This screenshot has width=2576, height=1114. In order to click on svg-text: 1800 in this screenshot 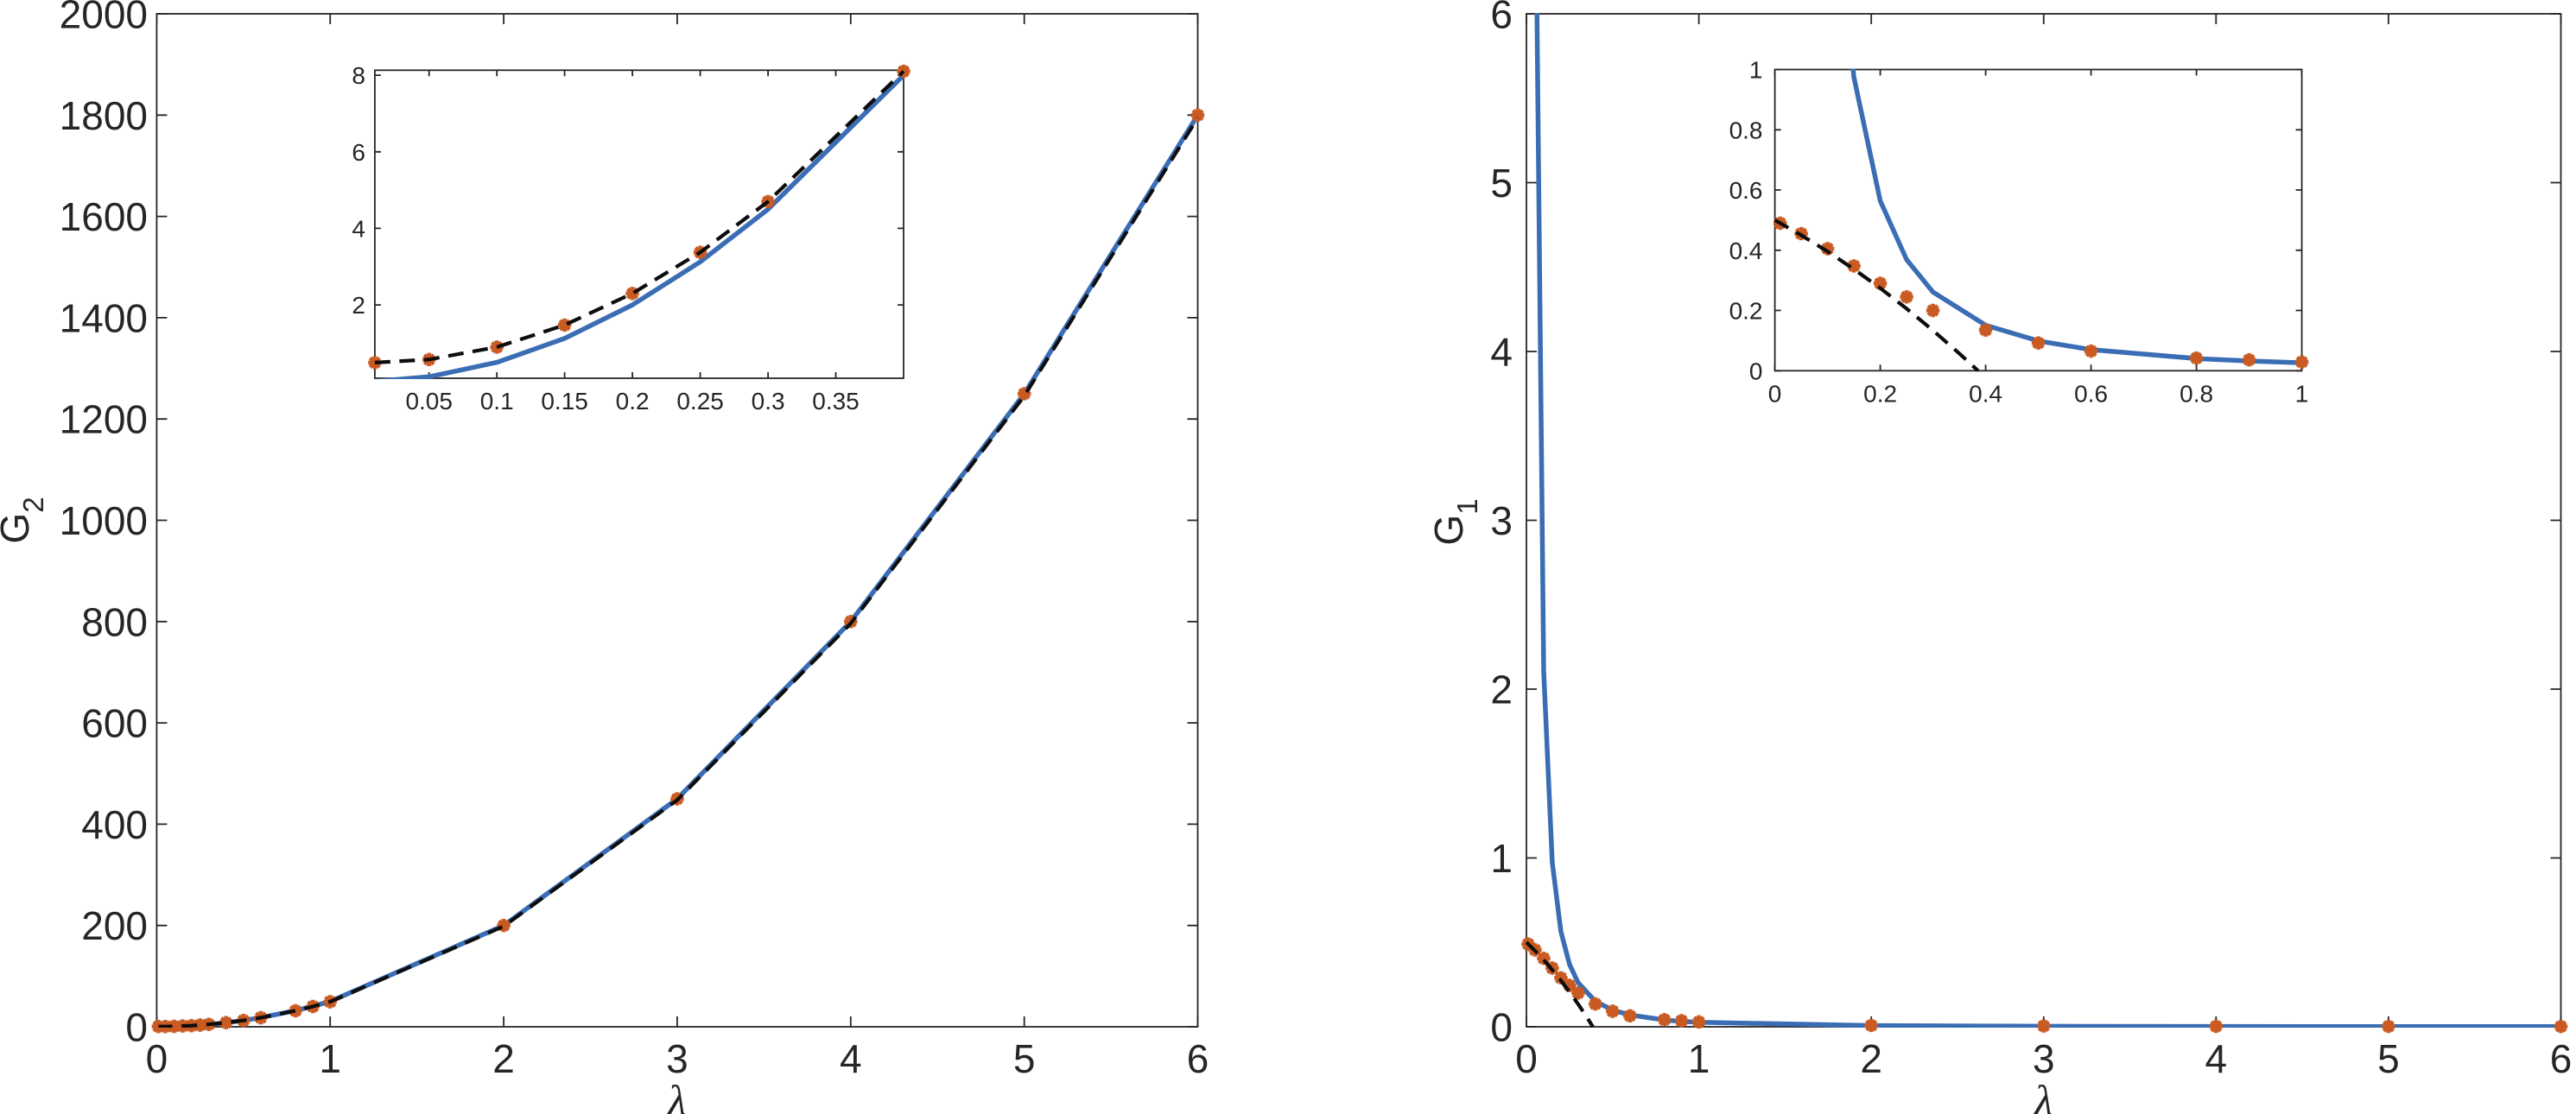, I will do `click(104, 115)`.